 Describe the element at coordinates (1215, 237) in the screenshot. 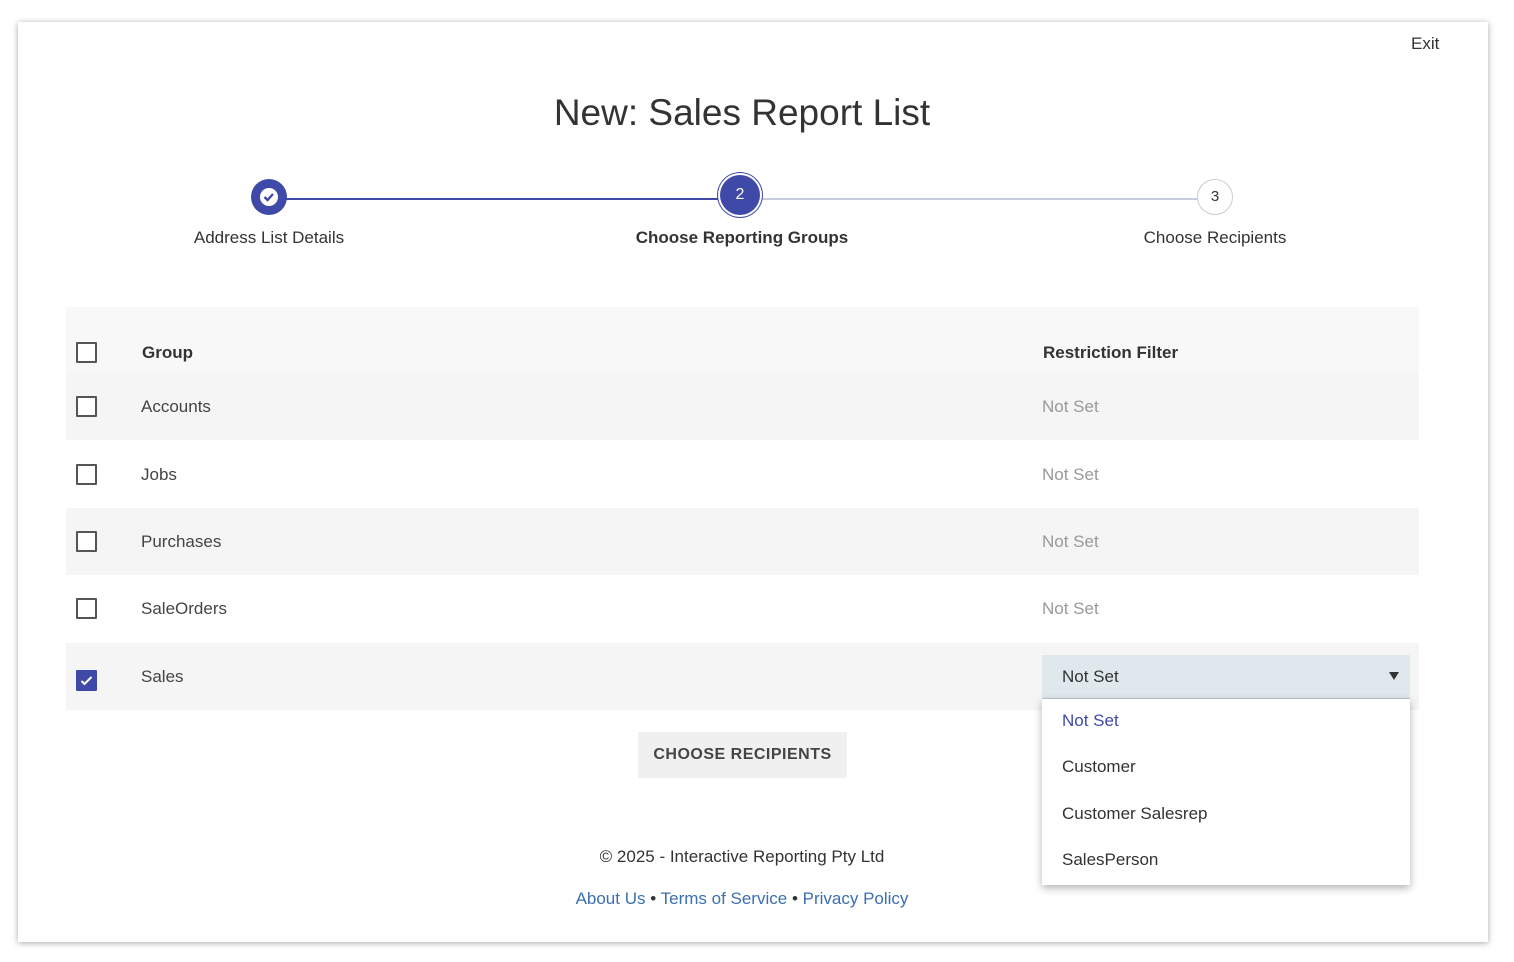

I see `step-label: Choose Recipients` at that location.